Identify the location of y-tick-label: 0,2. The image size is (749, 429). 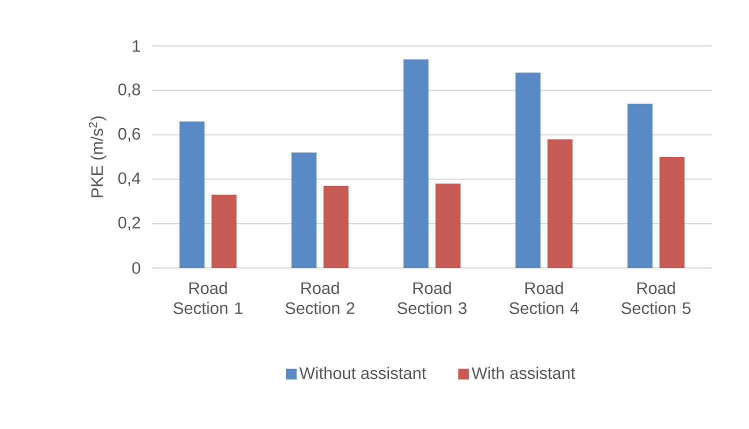
(129, 223).